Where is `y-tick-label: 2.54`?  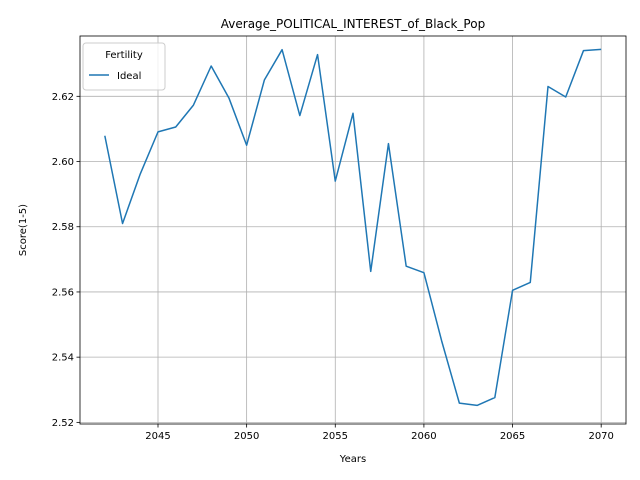
y-tick-label: 2.54 is located at coordinates (63, 358).